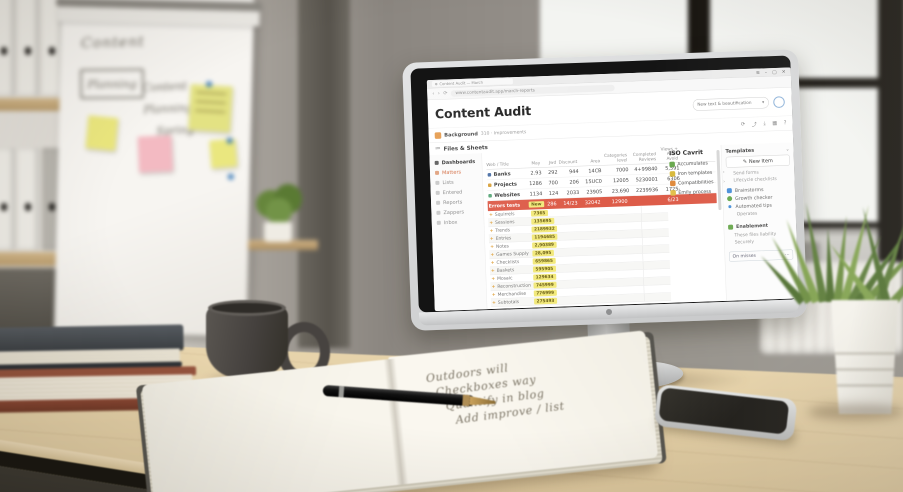 This screenshot has height=492, width=903. What do you see at coordinates (755, 180) in the screenshot?
I see `panel-link: Lifecycle checklists` at bounding box center [755, 180].